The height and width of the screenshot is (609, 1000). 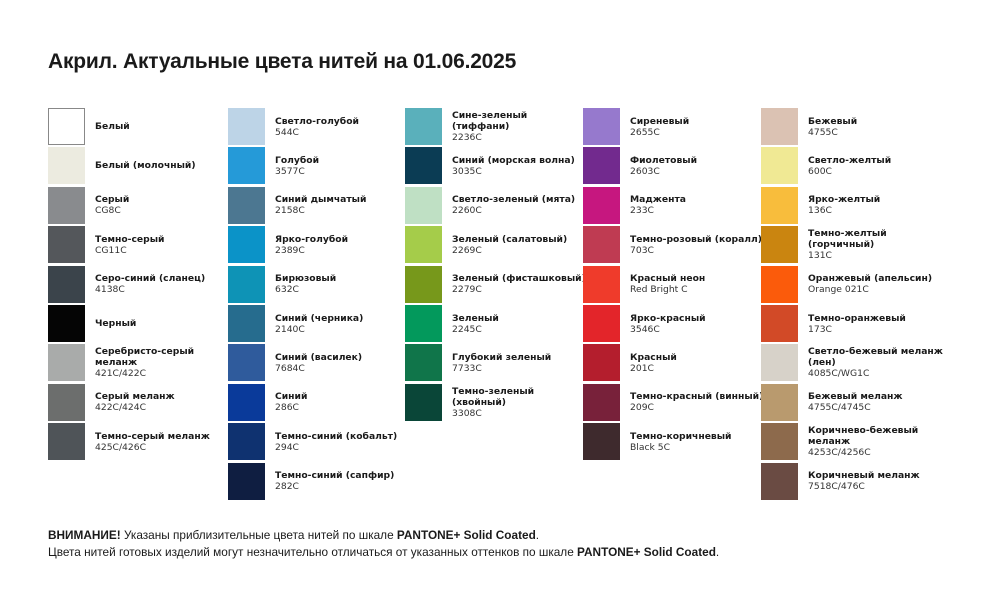 What do you see at coordinates (875, 284) in the screenshot?
I see `swatch-label: Оранжевый (апельсин) Orange 021C` at bounding box center [875, 284].